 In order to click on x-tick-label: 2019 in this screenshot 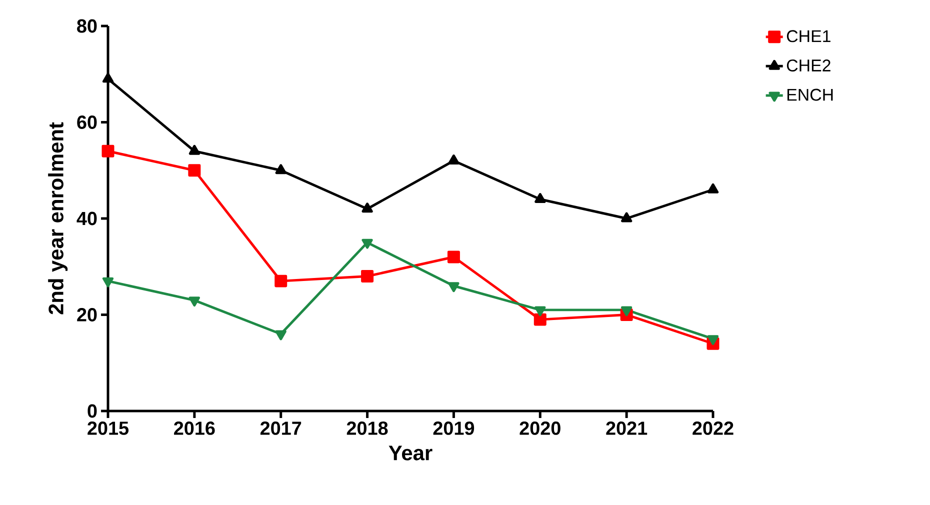, I will do `click(453, 428)`.